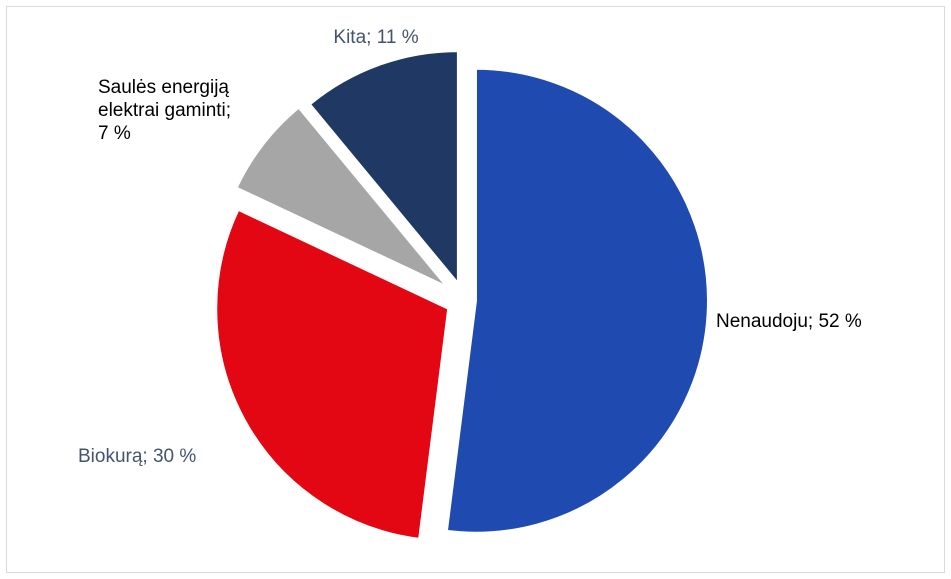 Image resolution: width=951 pixels, height=579 pixels. Describe the element at coordinates (164, 110) in the screenshot. I see `label-saules-energija: Saulės energiją elektrai gaminti; 7 %` at that location.